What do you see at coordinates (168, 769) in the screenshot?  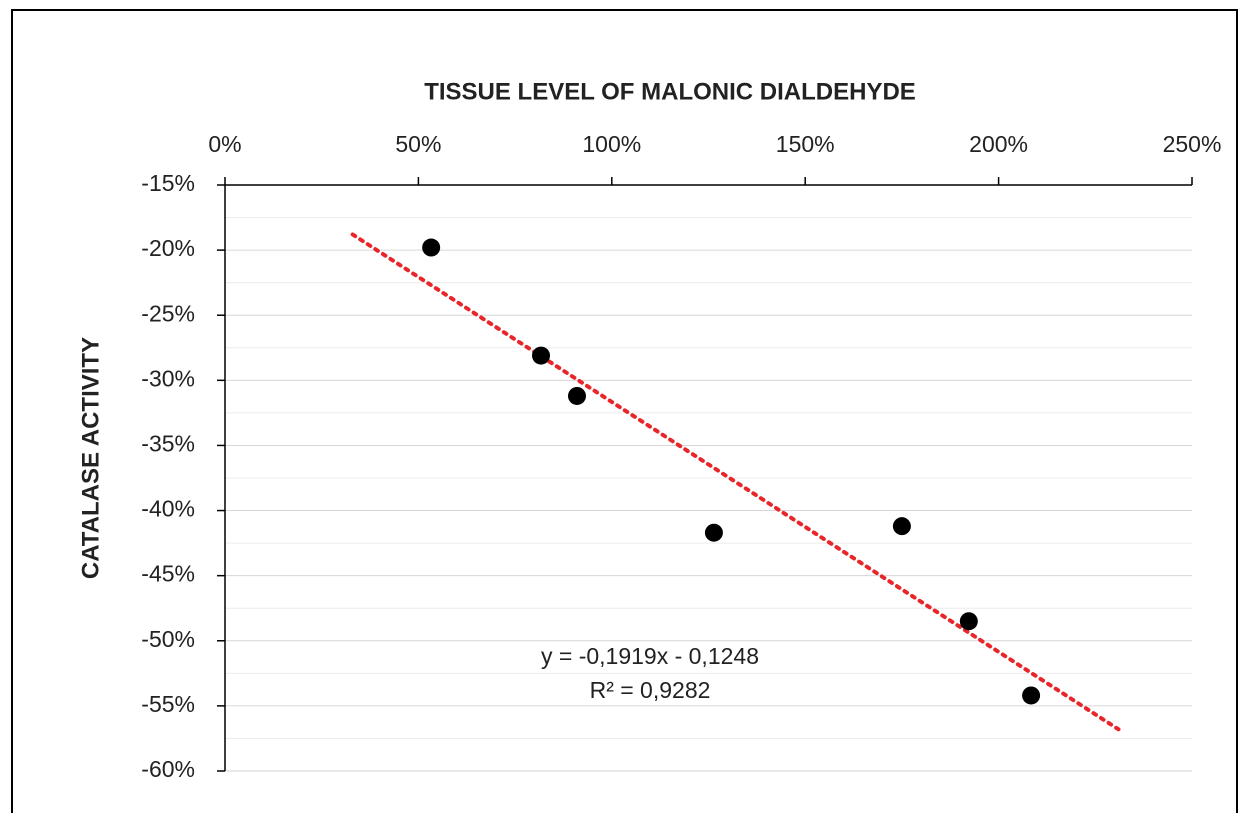 I see `y-tick-label: -60%` at bounding box center [168, 769].